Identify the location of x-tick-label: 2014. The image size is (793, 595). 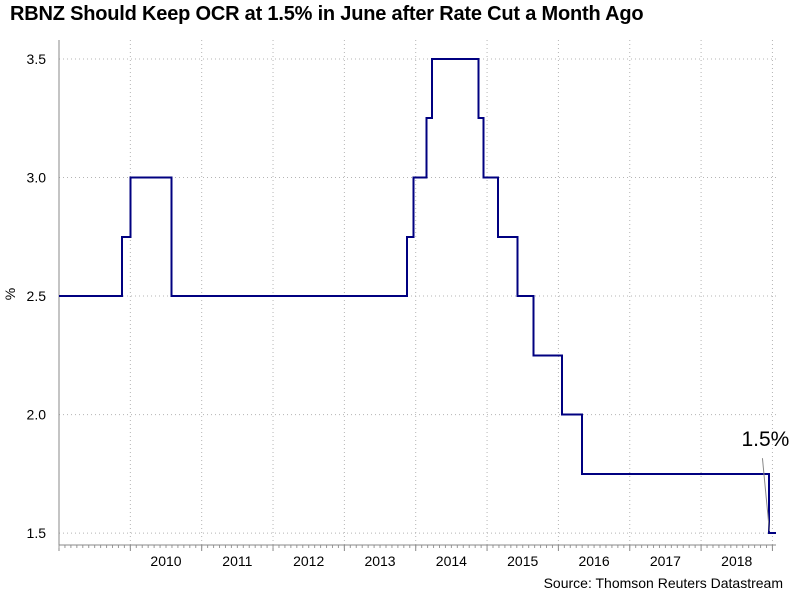
(451, 561).